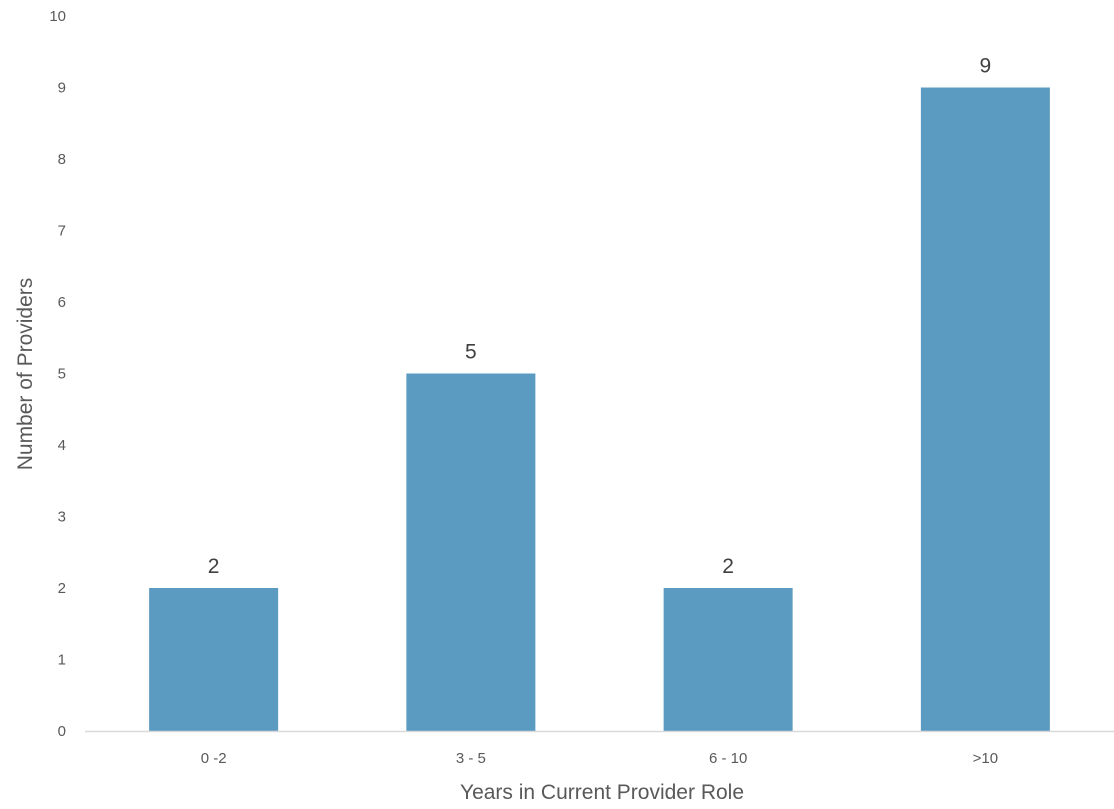 Image resolution: width=1114 pixels, height=809 pixels. Describe the element at coordinates (599, 758) in the screenshot. I see `x-axis-ticks: 0 -2 3 - 5 6 - 10 >10` at that location.